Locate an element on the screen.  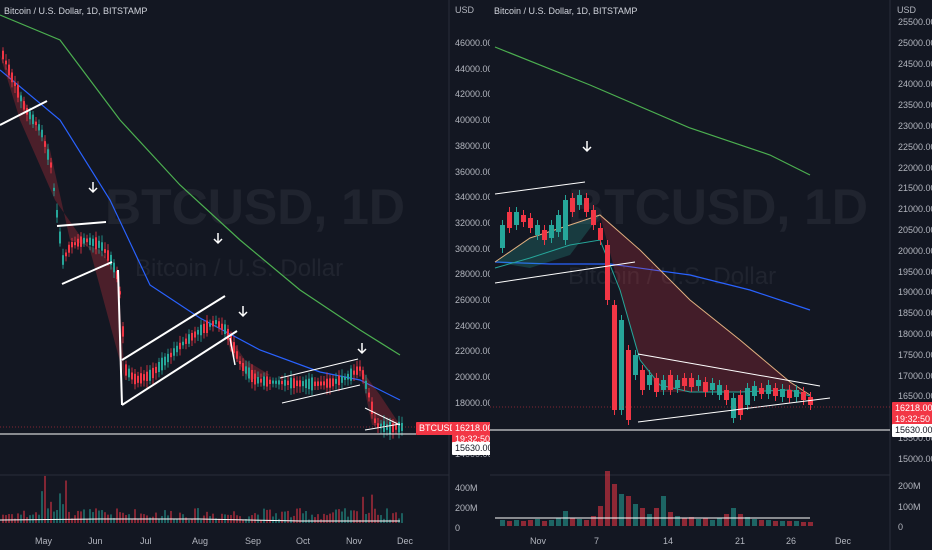
right-currency-label: USD is located at coordinates (907, 10).